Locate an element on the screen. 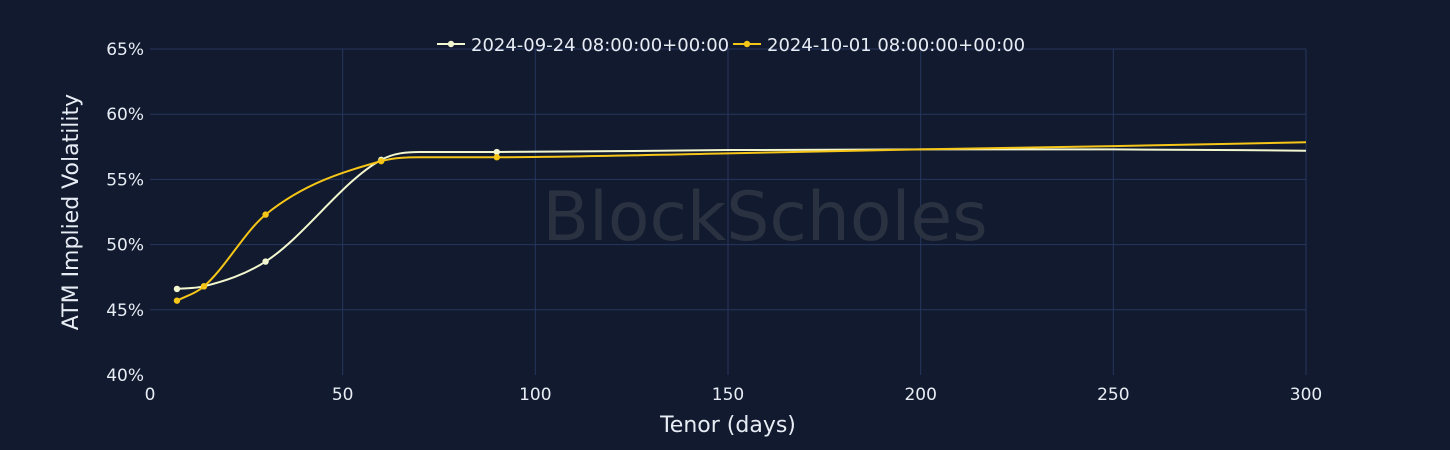 The image size is (1450, 450). y-tick-label: 55% is located at coordinates (125, 180).